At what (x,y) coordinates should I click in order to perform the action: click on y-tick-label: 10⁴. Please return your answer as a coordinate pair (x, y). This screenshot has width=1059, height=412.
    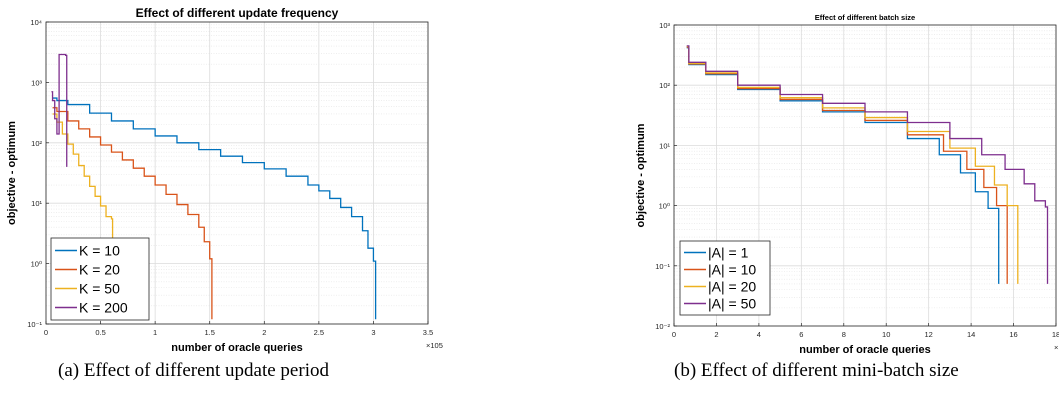
    Looking at the image, I should click on (36, 22).